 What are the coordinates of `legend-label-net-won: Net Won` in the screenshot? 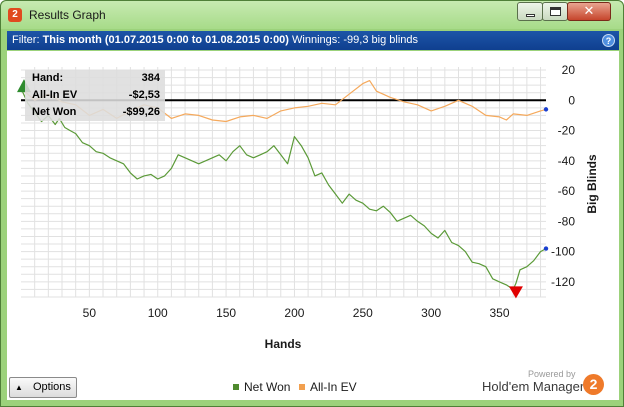 It's located at (267, 387).